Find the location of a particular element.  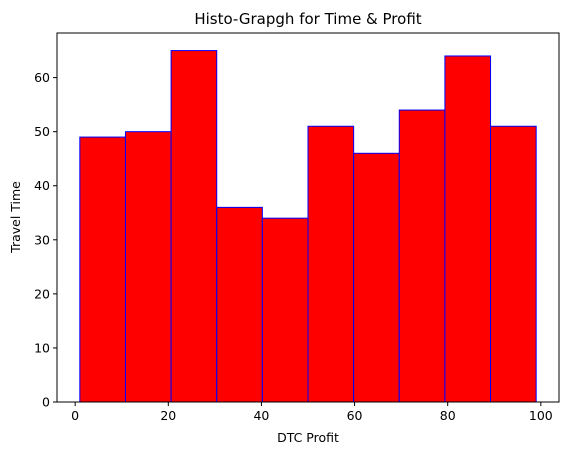

x-axis-label: DTC Profit is located at coordinates (308, 437).